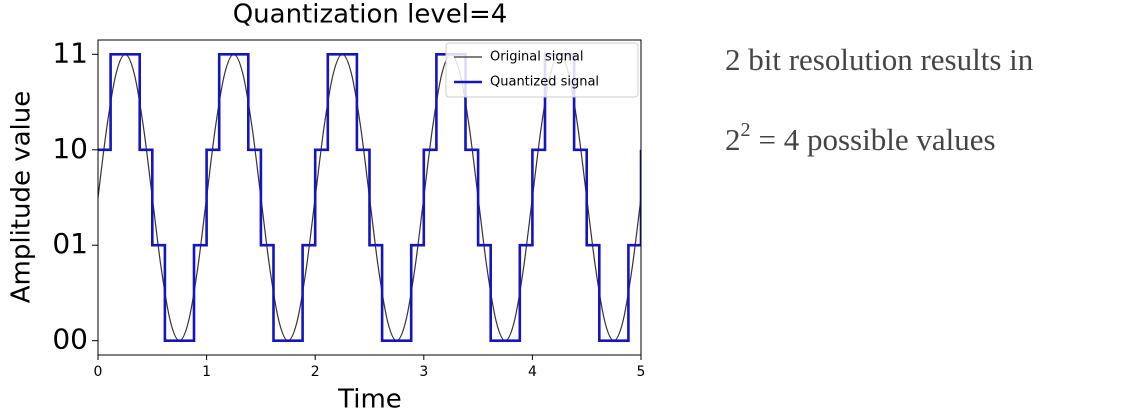 The width and height of the screenshot is (1122, 419). Describe the element at coordinates (542, 70) in the screenshot. I see `legend-box` at that location.